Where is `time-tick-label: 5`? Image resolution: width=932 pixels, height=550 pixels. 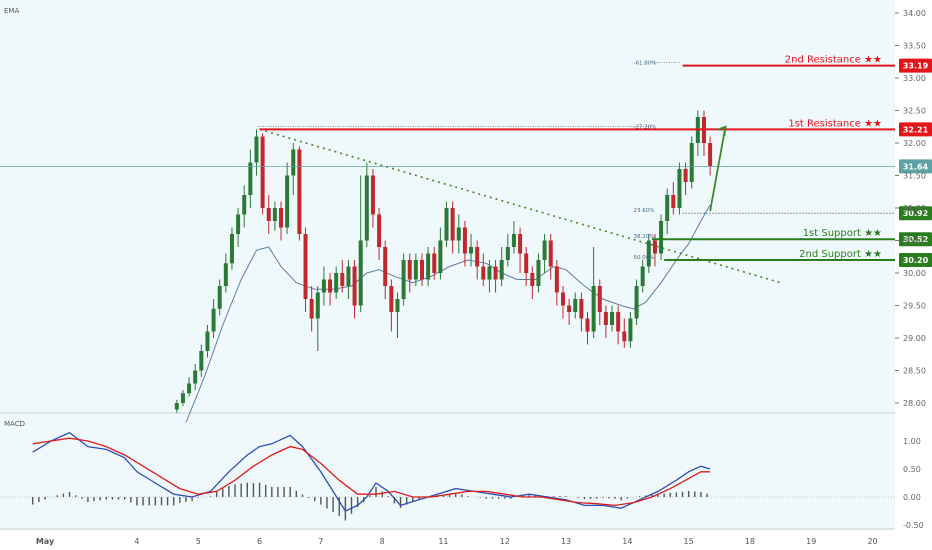
time-tick-label: 5 is located at coordinates (198, 541).